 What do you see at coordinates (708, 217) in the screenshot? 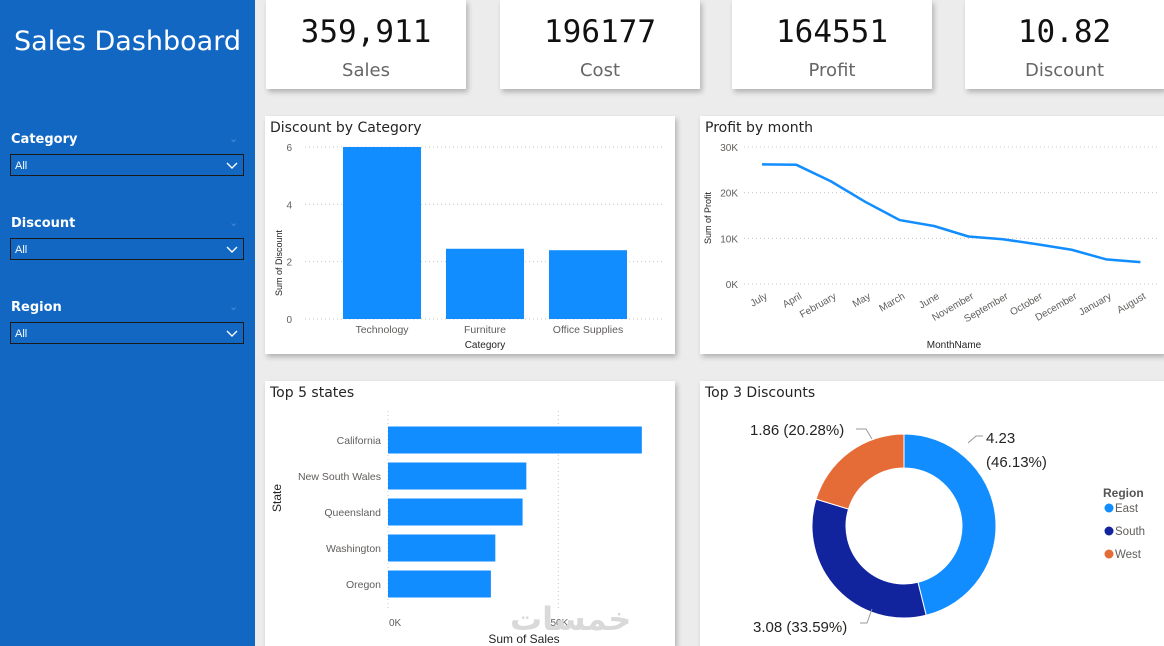
I see `y-axis-title: Sum of Profit` at bounding box center [708, 217].